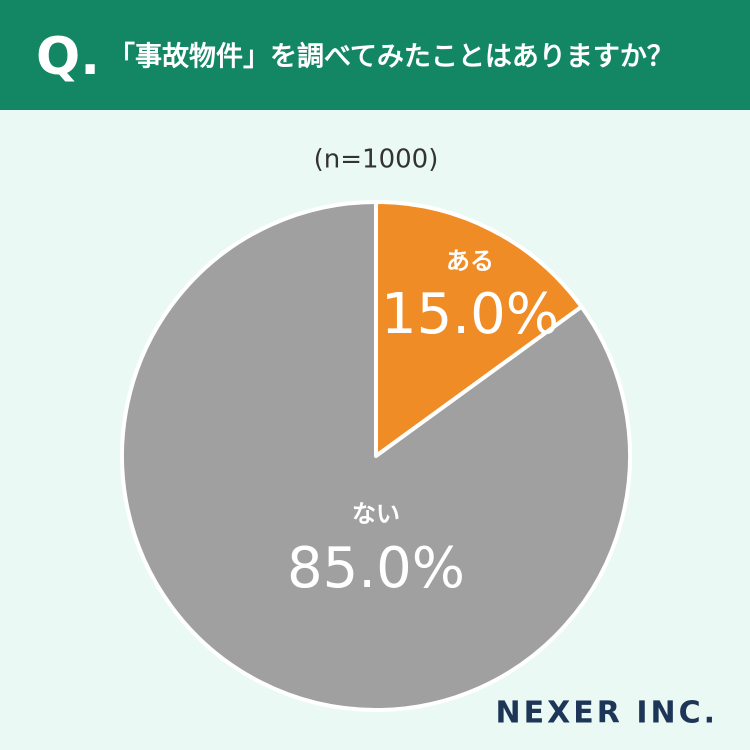  I want to click on subtitle: (n=1000), so click(376, 160).